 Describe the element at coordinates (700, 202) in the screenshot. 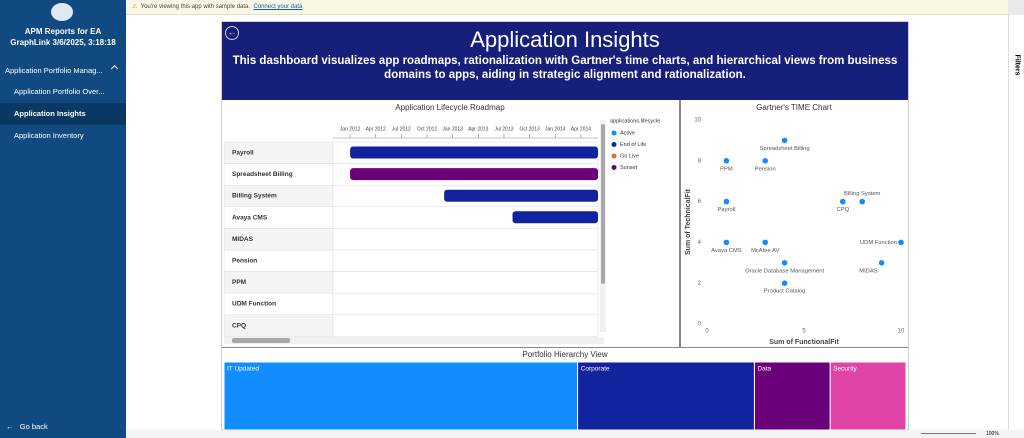

I see `y-tick-label: 6` at that location.